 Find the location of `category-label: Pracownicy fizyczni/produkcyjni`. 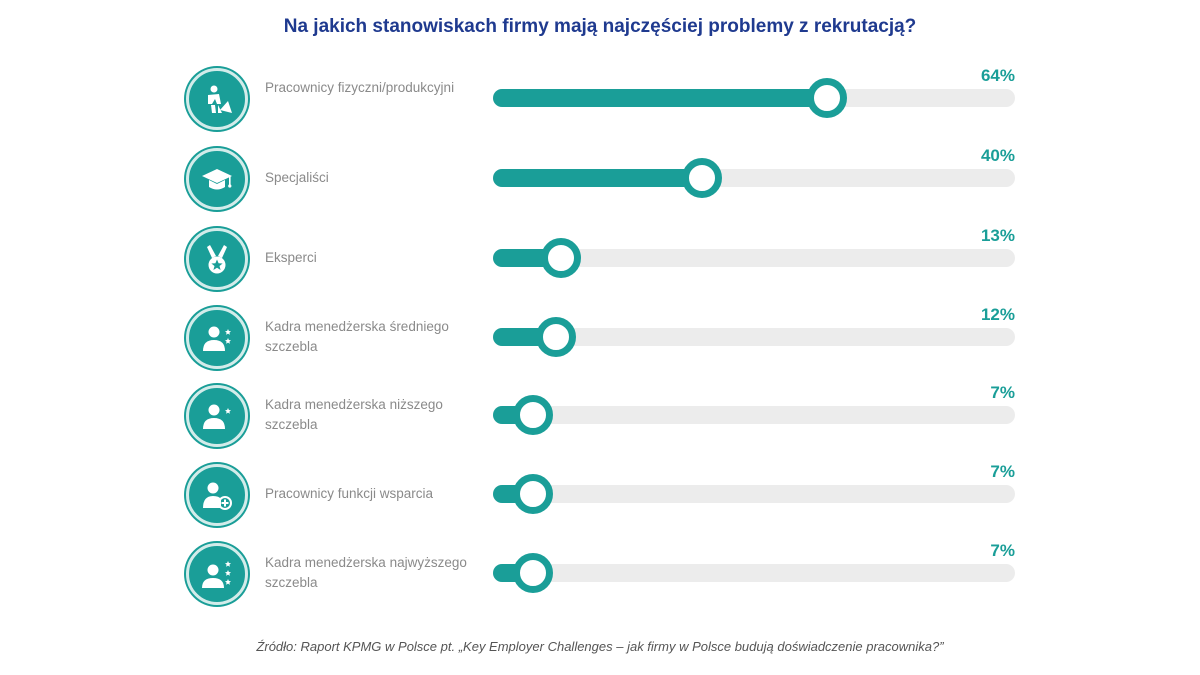

category-label: Pracownicy fizyczni/produkcyjni is located at coordinates (360, 87).